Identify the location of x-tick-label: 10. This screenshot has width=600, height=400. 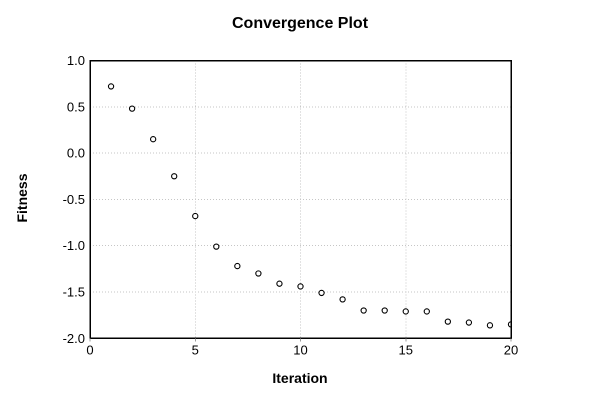
(300, 349).